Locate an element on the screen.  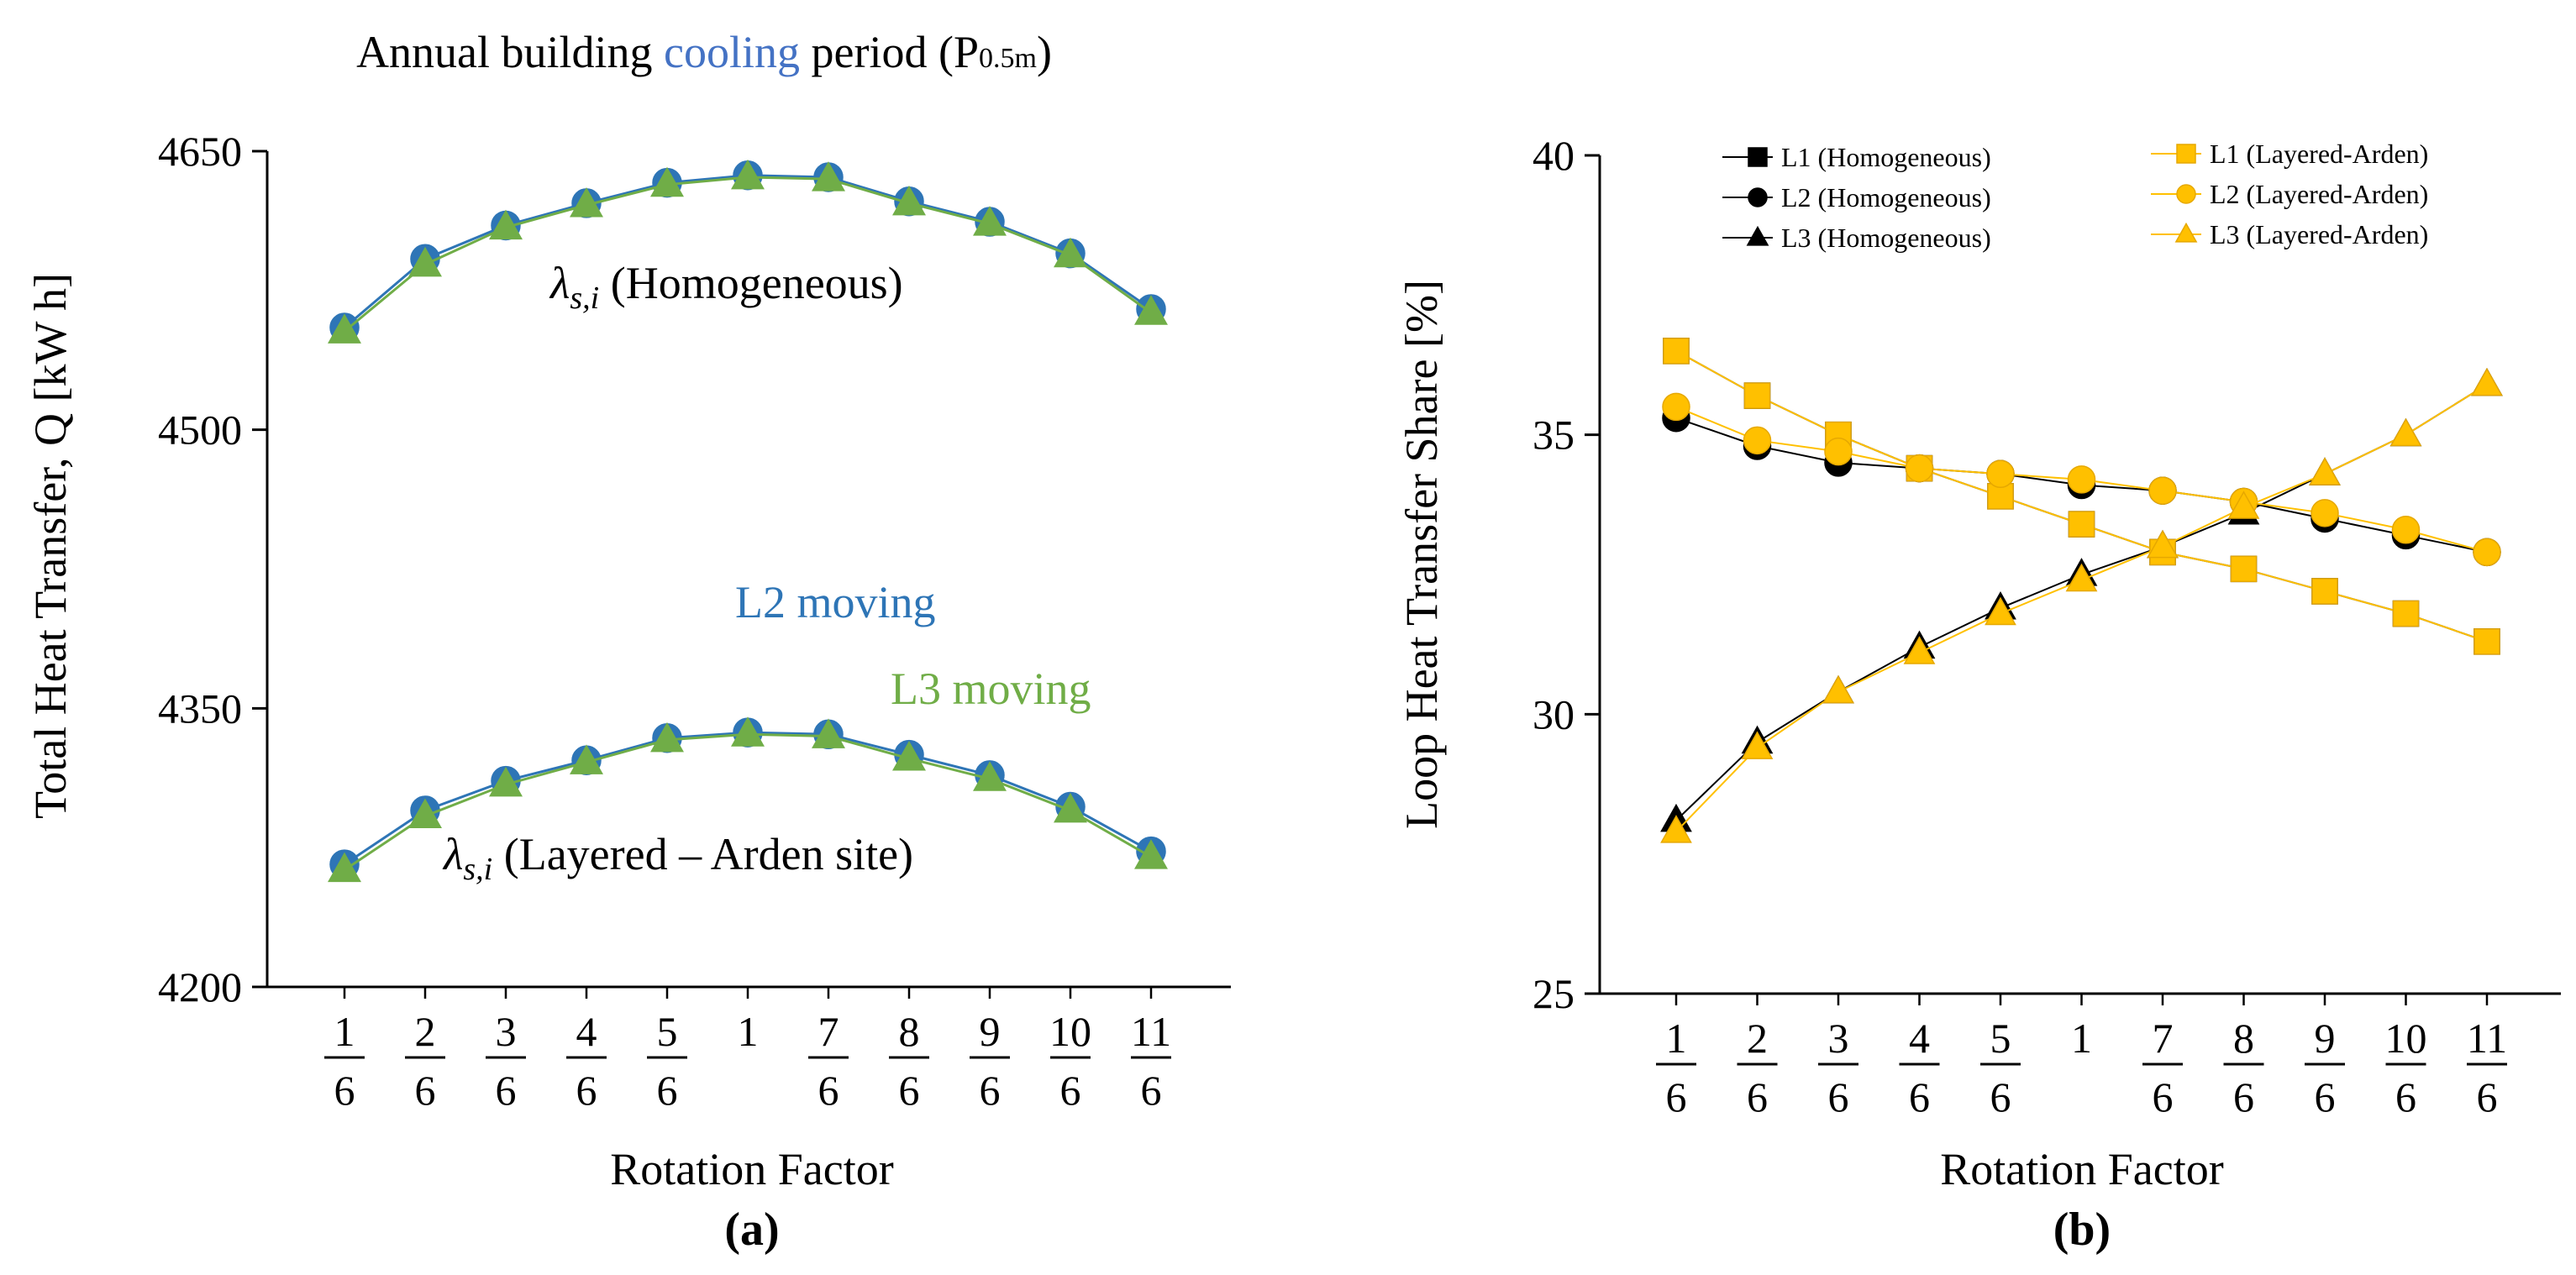
y-tick-label: 4350 is located at coordinates (200, 709).